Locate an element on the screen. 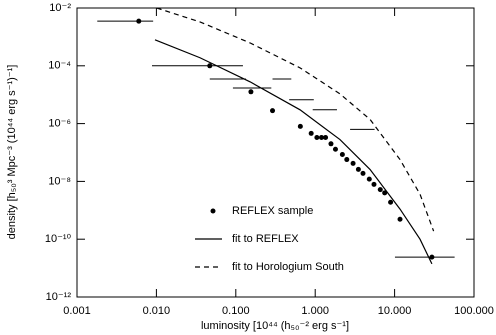 The width and height of the screenshot is (496, 335). y-tick-label: 10⁻¹⁰ is located at coordinates (58, 239).